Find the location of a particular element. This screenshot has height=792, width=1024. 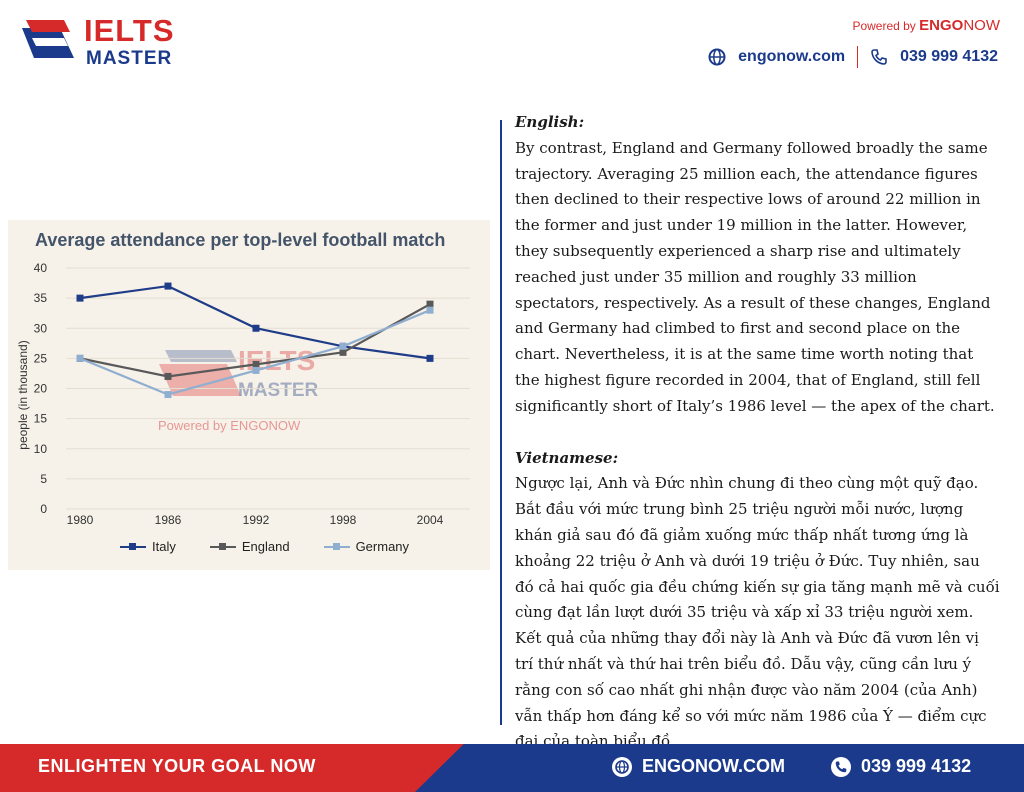

header-phone: 039 999 4132 is located at coordinates (949, 56).